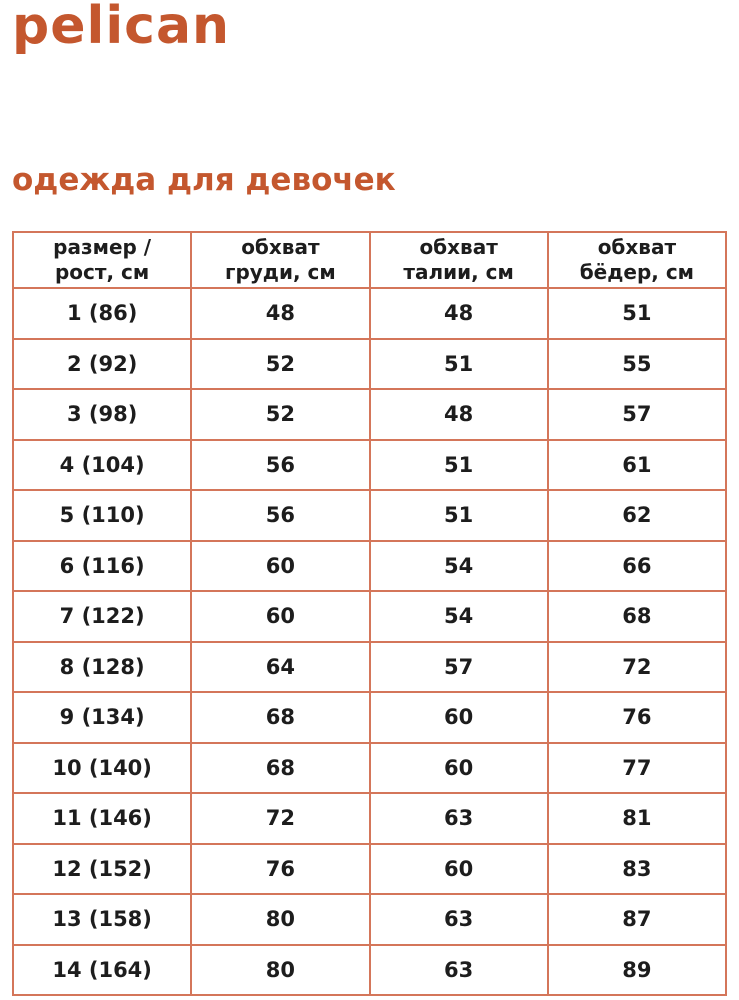 Image resolution: width=739 pixels, height=1000 pixels. I want to click on table-row: 2 (92) 52 51 55, so click(369, 363).